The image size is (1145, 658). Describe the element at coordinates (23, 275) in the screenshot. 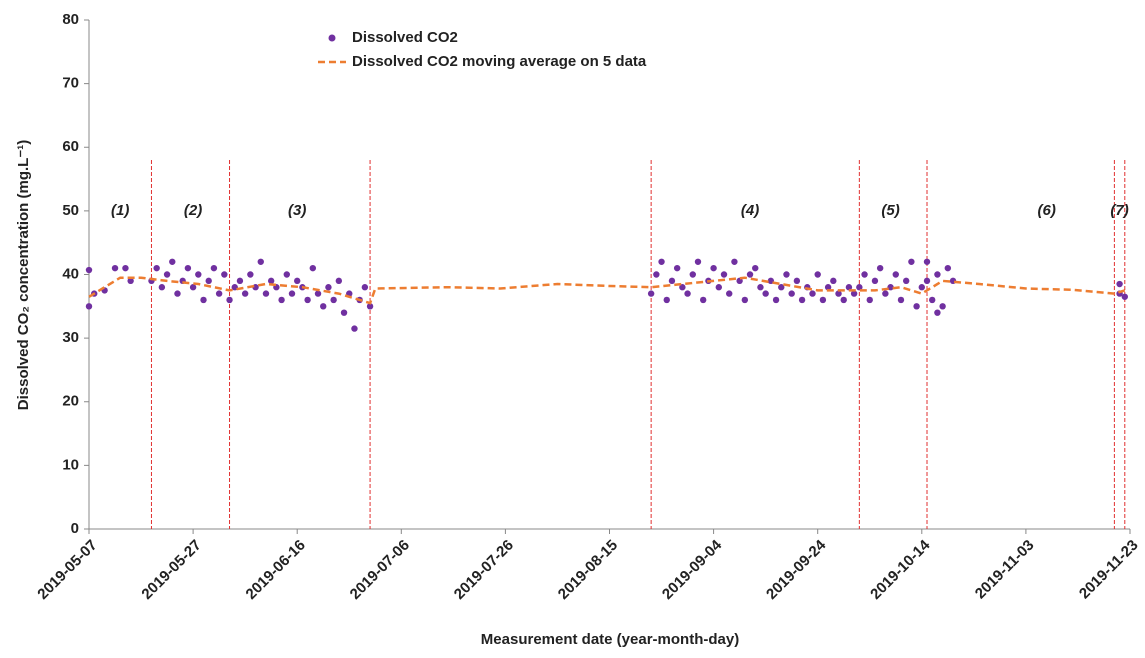

I see `y-axis-label: Dissolved CO₂ concentration (mg.L⁻¹)` at that location.